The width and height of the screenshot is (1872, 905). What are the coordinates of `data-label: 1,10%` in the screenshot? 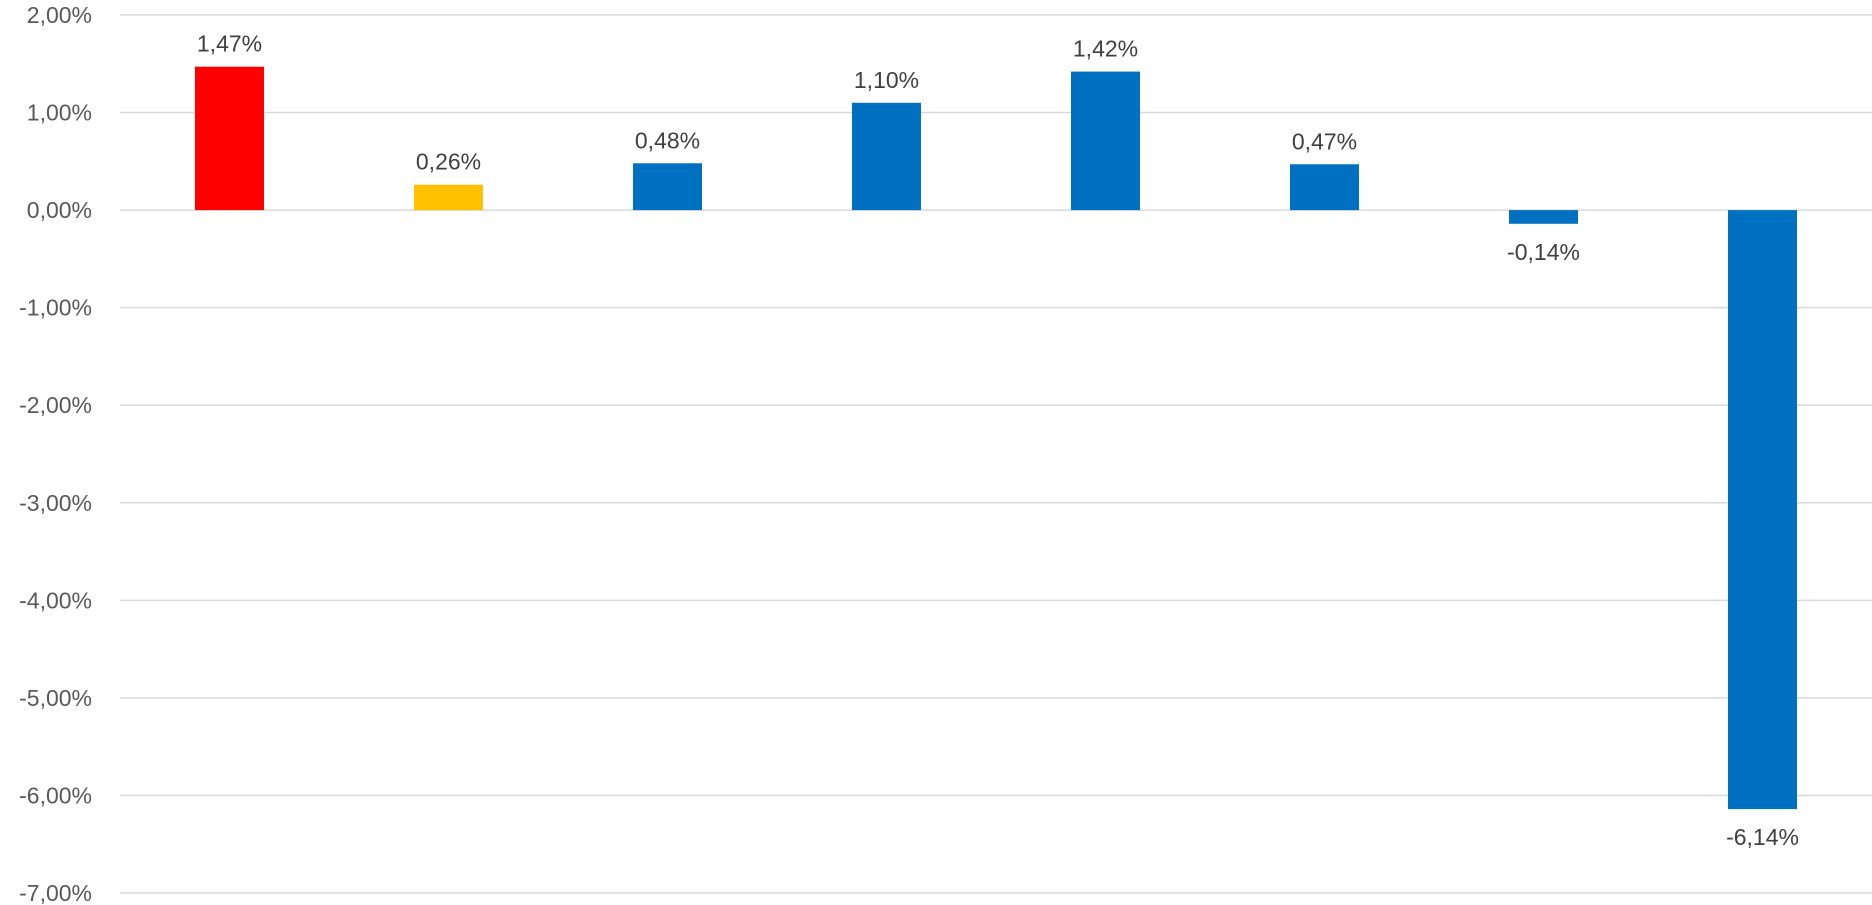 It's located at (886, 80).